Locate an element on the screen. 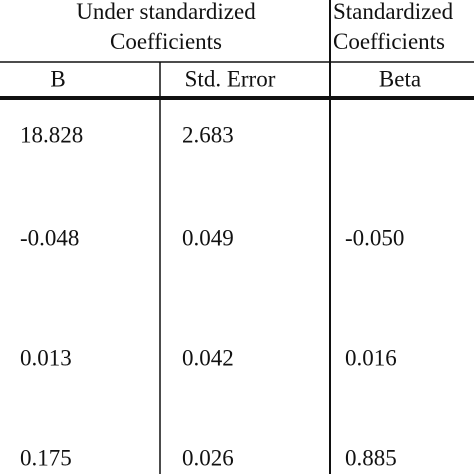  table-cell: 0.175 is located at coordinates (46, 457).